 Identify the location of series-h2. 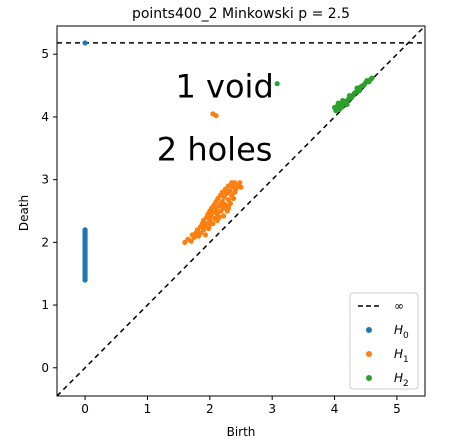
(324, 94).